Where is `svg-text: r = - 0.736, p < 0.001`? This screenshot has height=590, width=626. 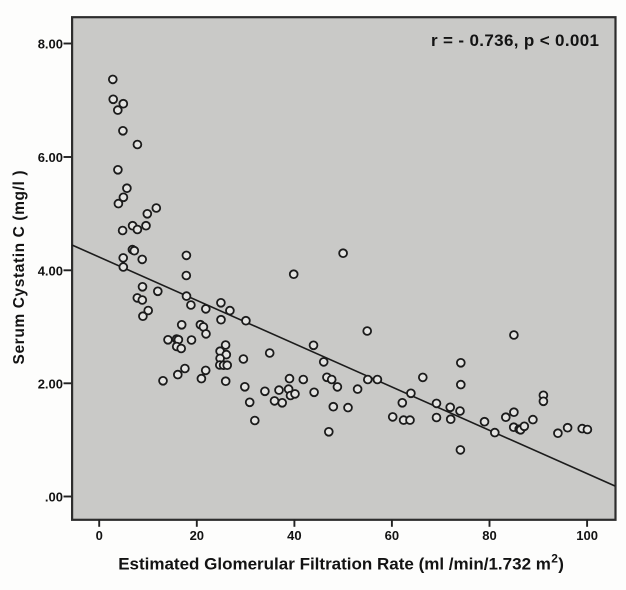 svg-text: r = - 0.736, p < 0.001 is located at coordinates (515, 40).